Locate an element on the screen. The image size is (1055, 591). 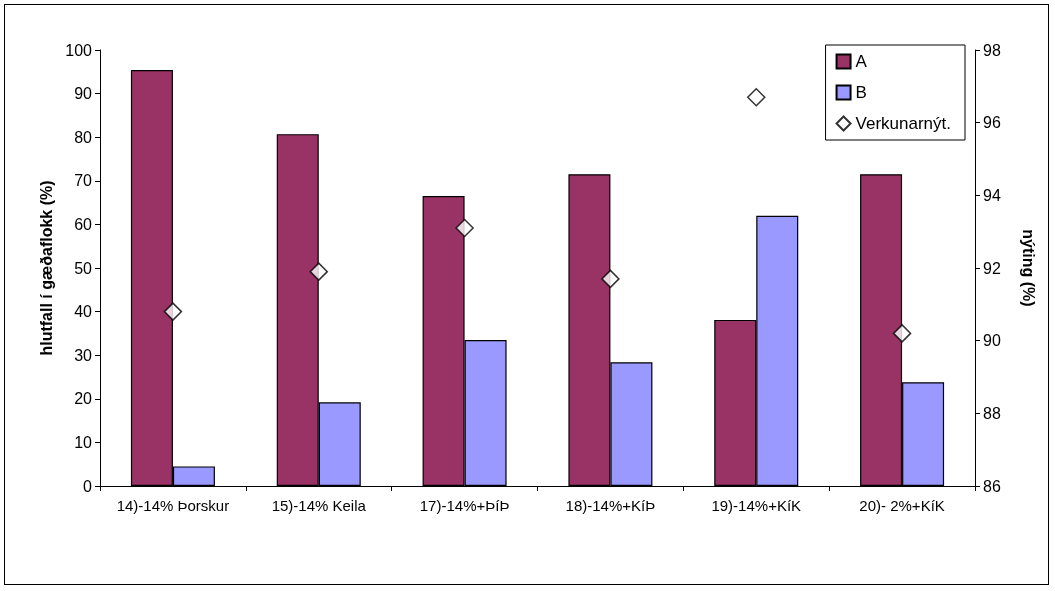
y-tick-label: 70 is located at coordinates (83, 181).